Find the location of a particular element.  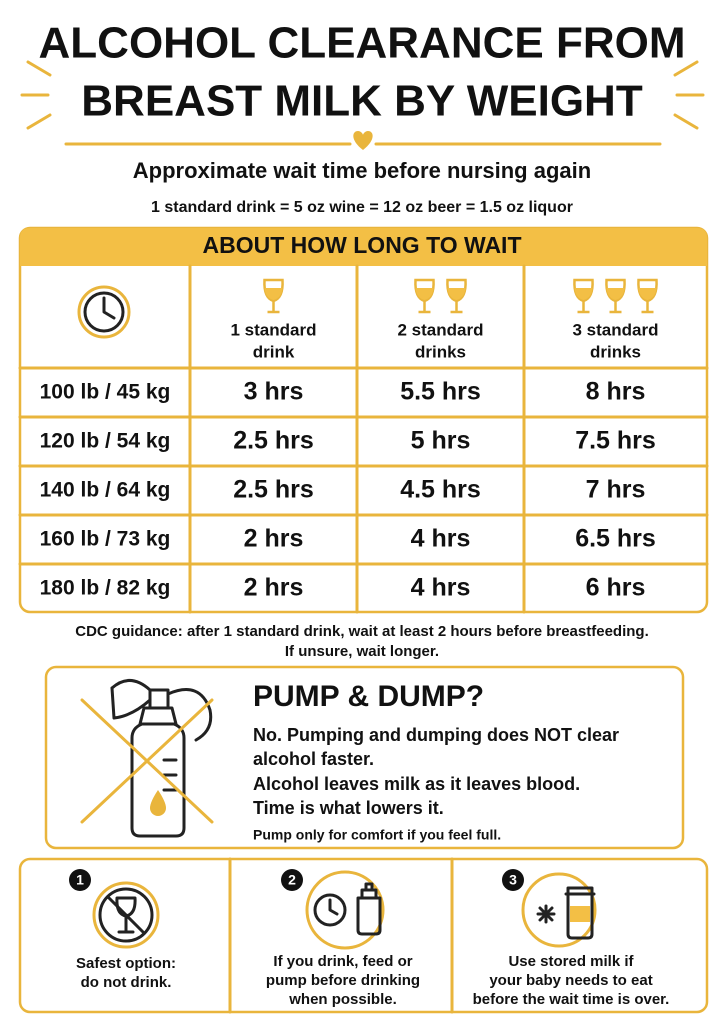

tip-number: 2 is located at coordinates (292, 880).